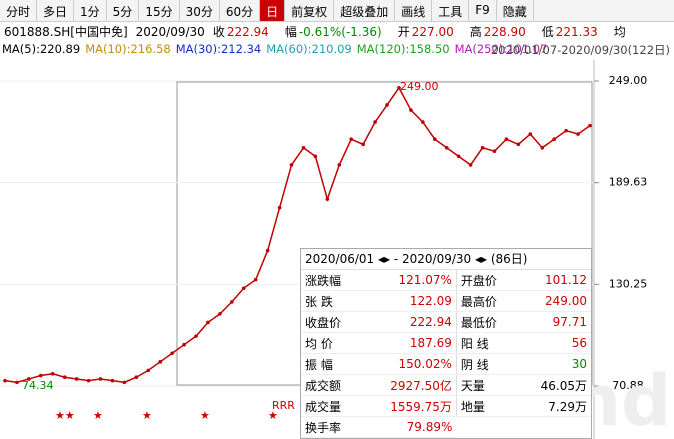 The image size is (674, 439). I want to click on info-label: 高, so click(475, 32).